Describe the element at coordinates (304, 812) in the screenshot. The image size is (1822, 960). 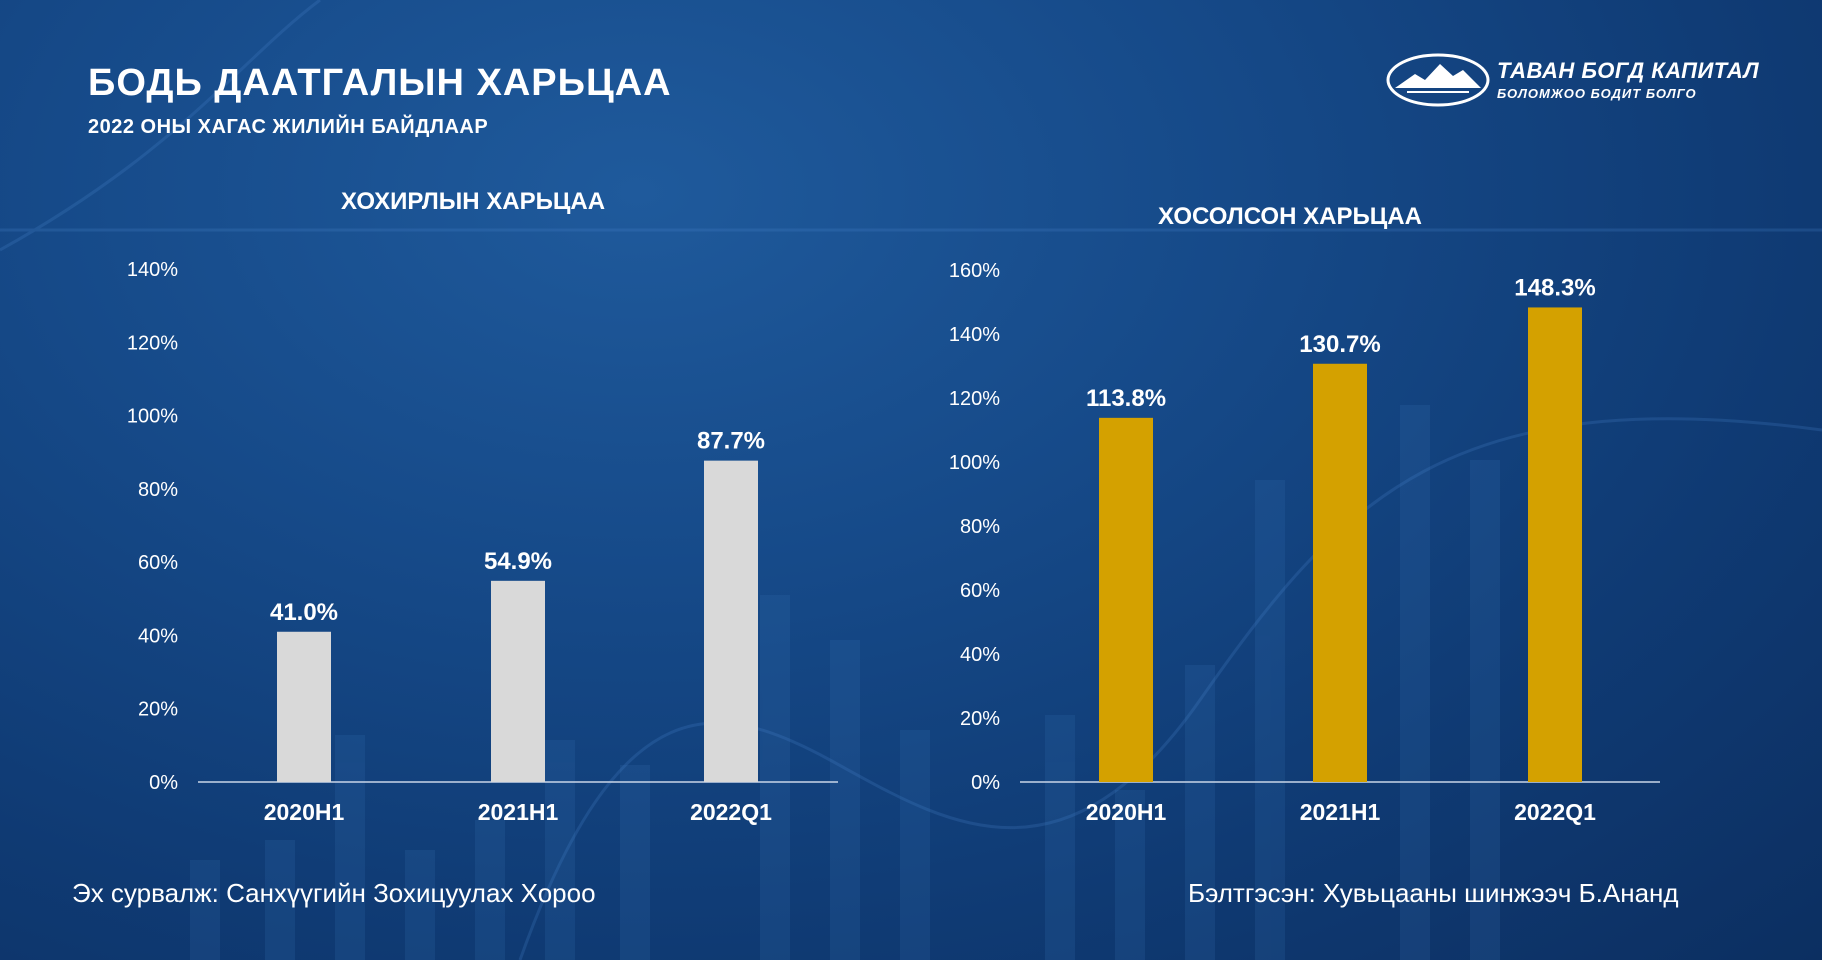
I see `loss-category-label: 2020H1` at that location.